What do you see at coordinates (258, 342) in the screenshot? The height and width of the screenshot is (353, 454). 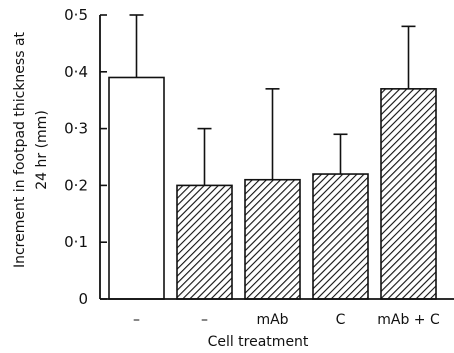 I see `x-axis-title: Cell treatment` at bounding box center [258, 342].